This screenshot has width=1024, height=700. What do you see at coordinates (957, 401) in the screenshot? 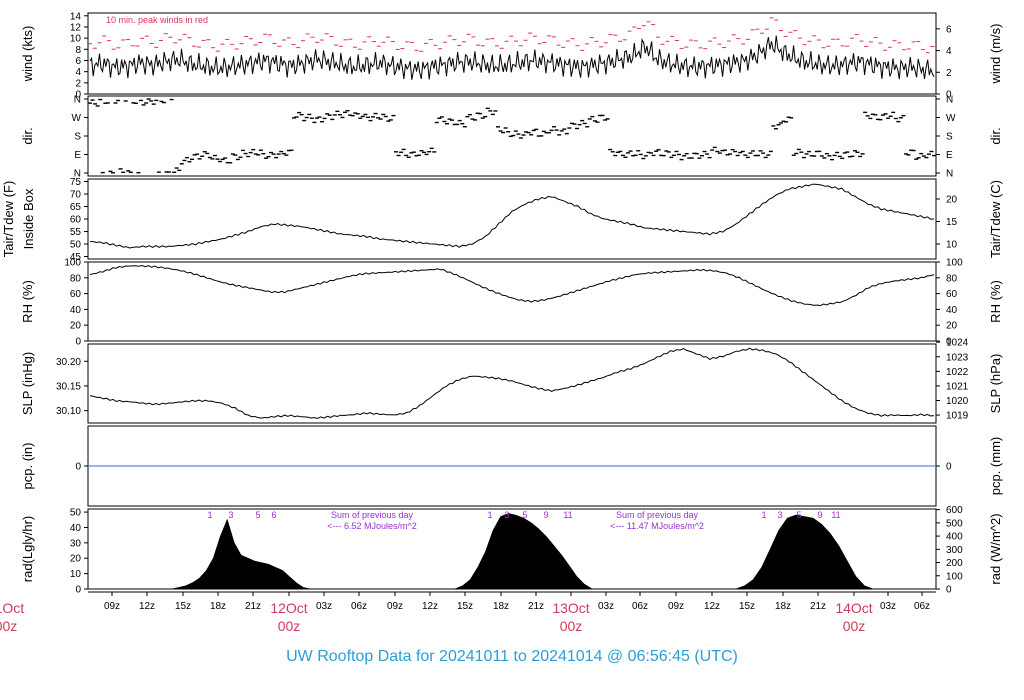
I see `slp-ytick-label-right: 1020` at bounding box center [957, 401].